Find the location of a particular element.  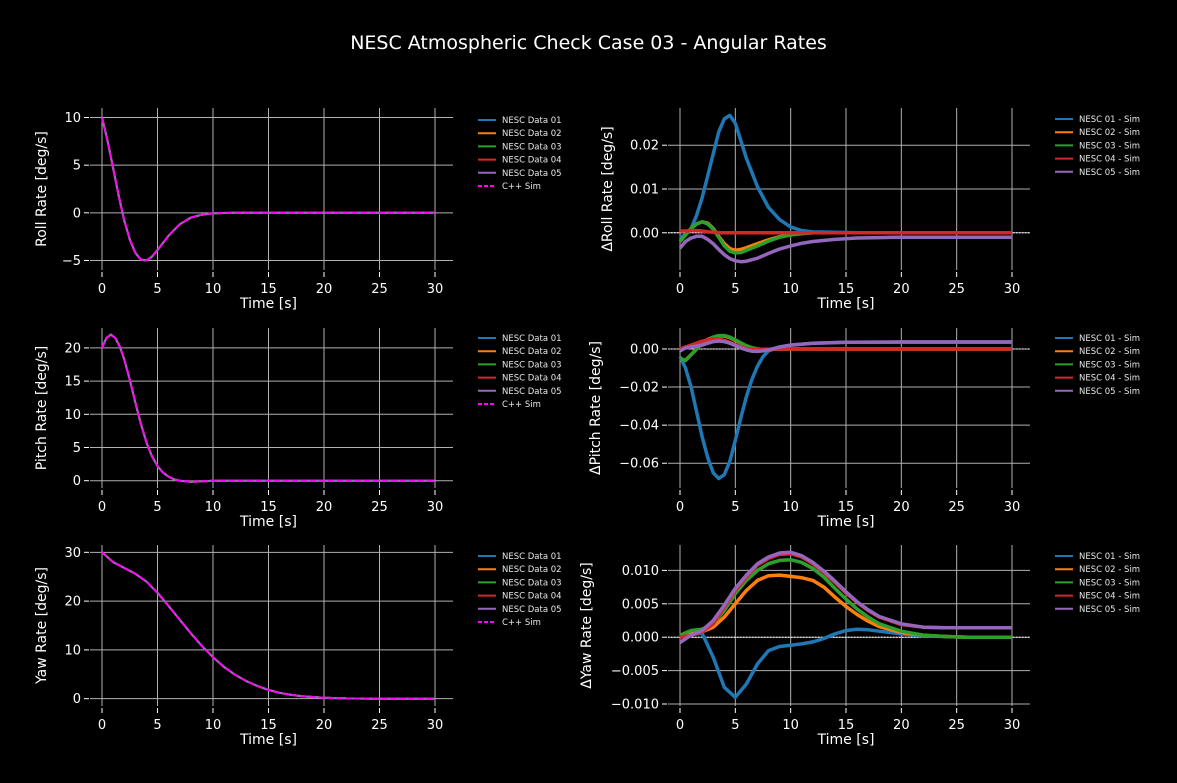

y-axis-label: ΔYaw Rate [deg/s] is located at coordinates (587, 625).